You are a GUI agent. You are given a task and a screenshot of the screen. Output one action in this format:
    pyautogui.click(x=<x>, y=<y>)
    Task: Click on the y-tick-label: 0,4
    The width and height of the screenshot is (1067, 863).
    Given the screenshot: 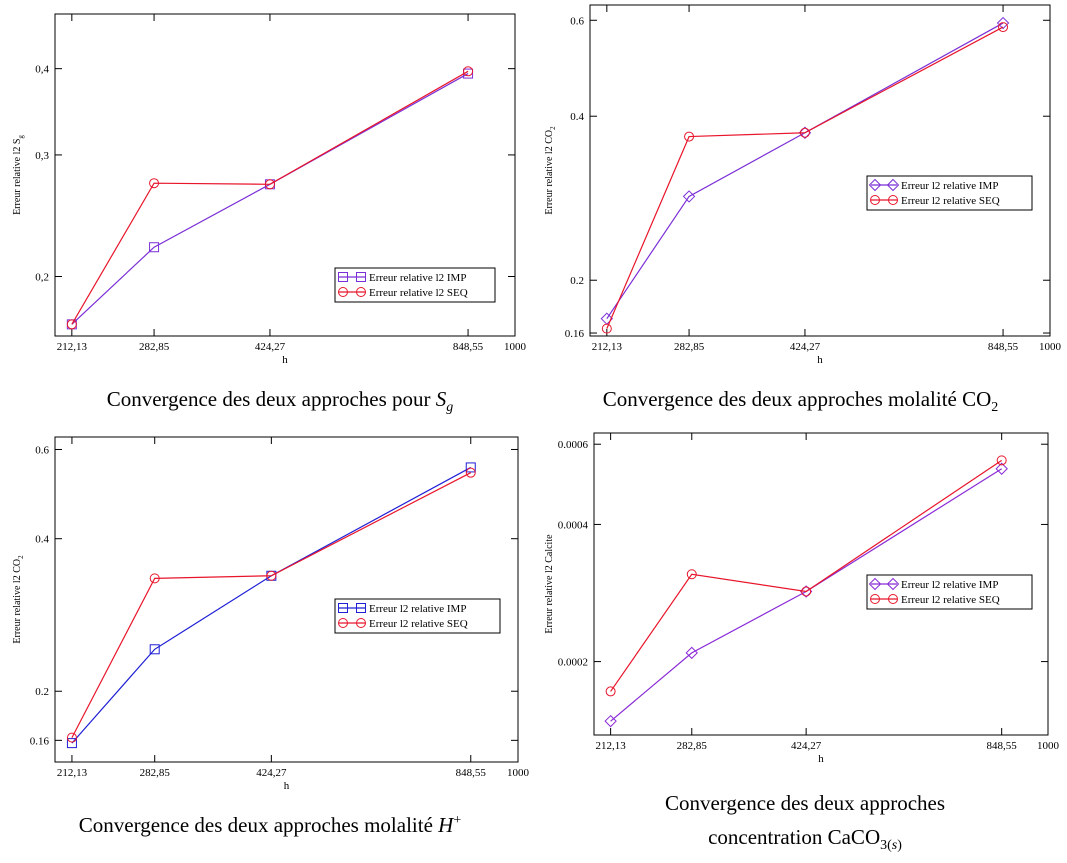 What is the action you would take?
    pyautogui.click(x=42, y=70)
    